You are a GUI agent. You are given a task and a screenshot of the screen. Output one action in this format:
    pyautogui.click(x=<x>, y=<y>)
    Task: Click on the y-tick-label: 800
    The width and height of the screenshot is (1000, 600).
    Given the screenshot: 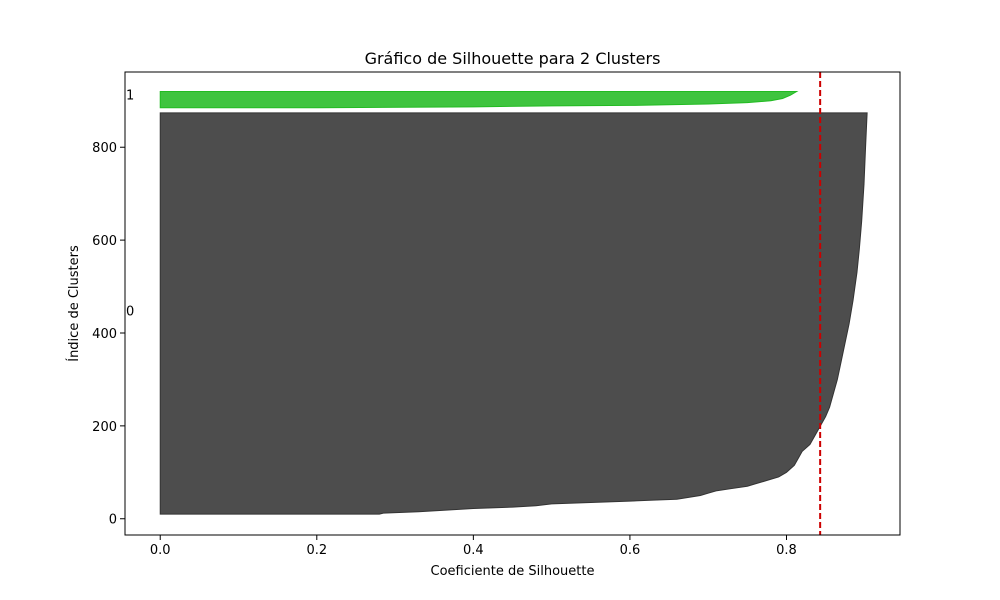 What is the action you would take?
    pyautogui.click(x=104, y=148)
    